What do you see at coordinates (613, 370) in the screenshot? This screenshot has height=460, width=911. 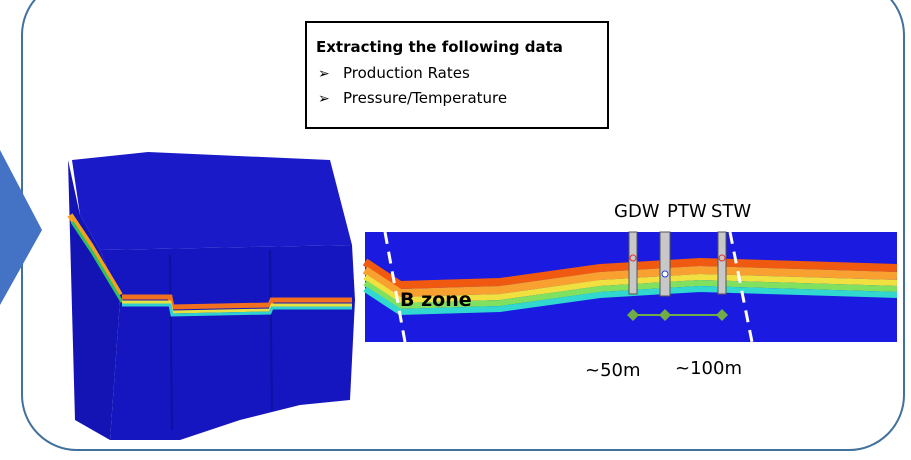 I see `distance-label: ~50m` at bounding box center [613, 370].